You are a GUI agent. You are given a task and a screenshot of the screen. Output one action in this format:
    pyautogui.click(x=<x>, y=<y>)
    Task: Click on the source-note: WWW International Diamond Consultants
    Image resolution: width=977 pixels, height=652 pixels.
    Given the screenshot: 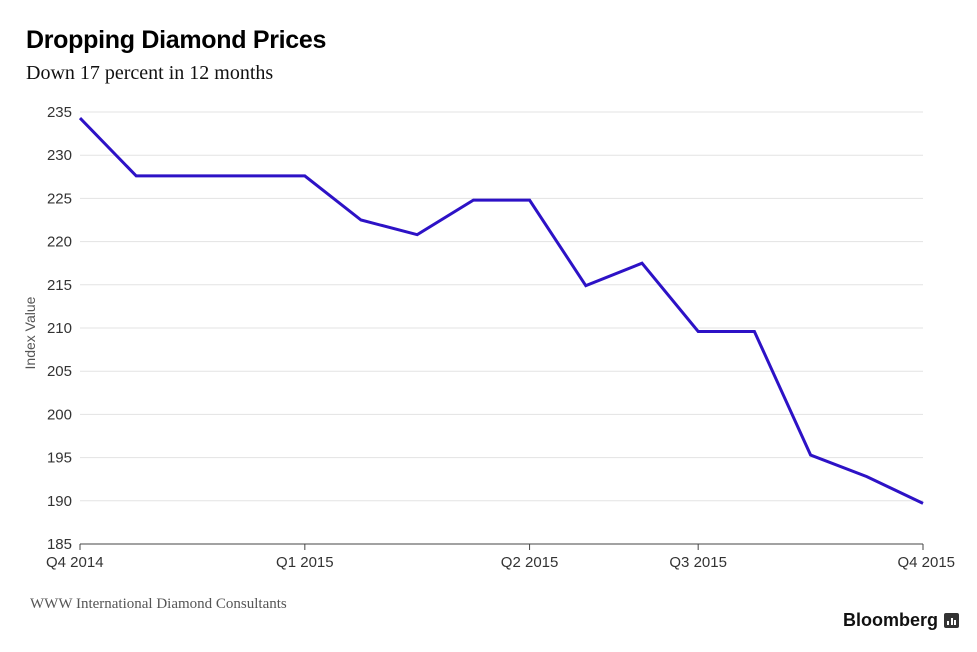 What is the action you would take?
    pyautogui.click(x=158, y=604)
    